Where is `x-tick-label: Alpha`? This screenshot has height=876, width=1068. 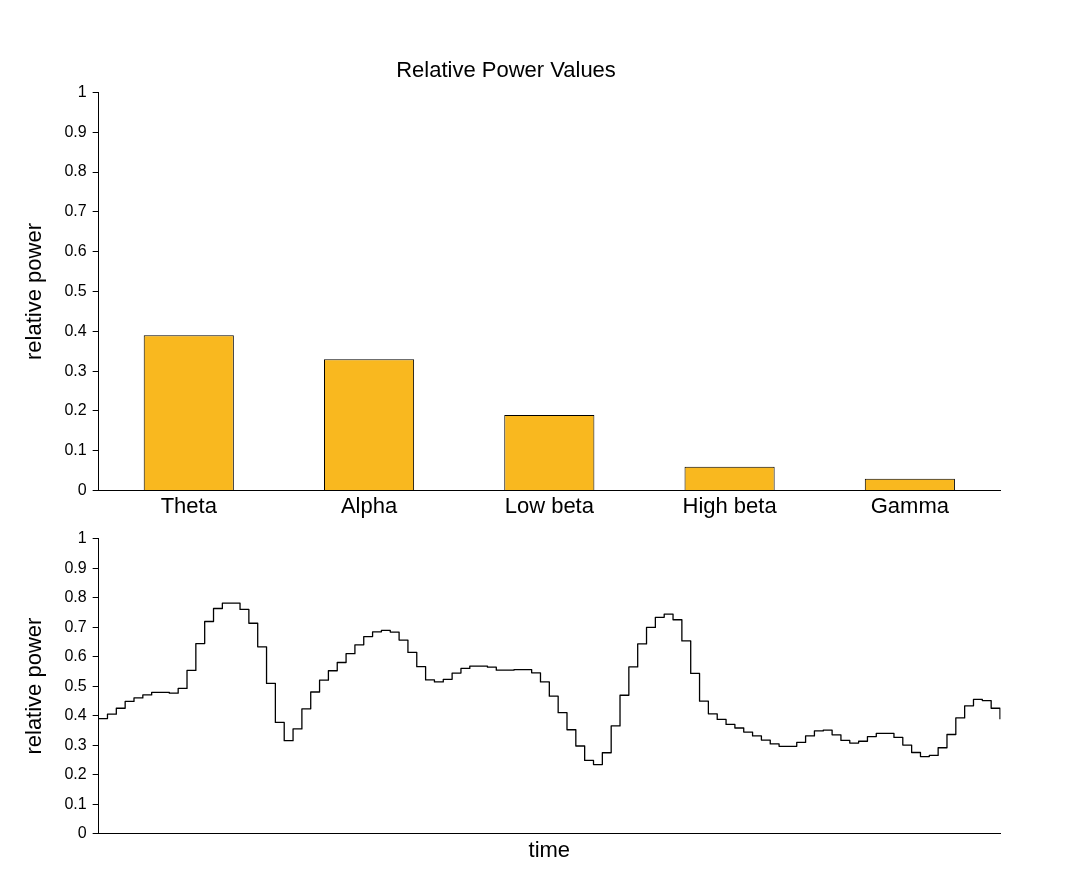
x-tick-label: Alpha is located at coordinates (369, 505).